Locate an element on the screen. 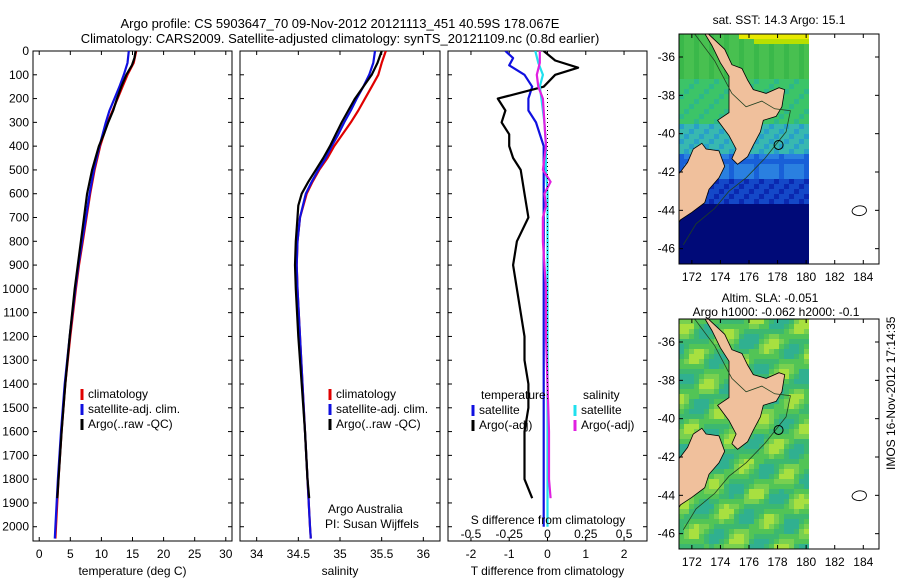 The image size is (900, 580). ytick-label: 1200 is located at coordinates (15, 336).